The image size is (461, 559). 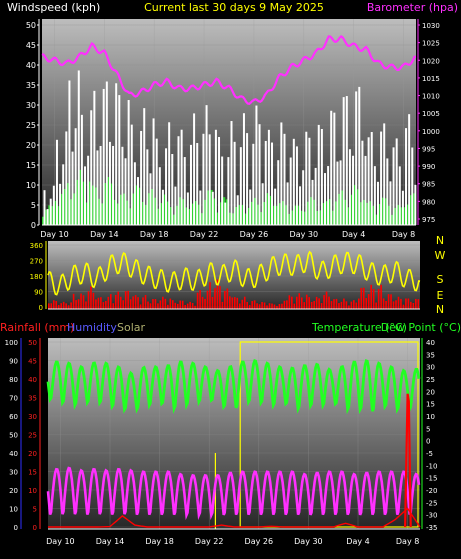 I want to click on rain-x-label: Day 30, so click(x=308, y=541).